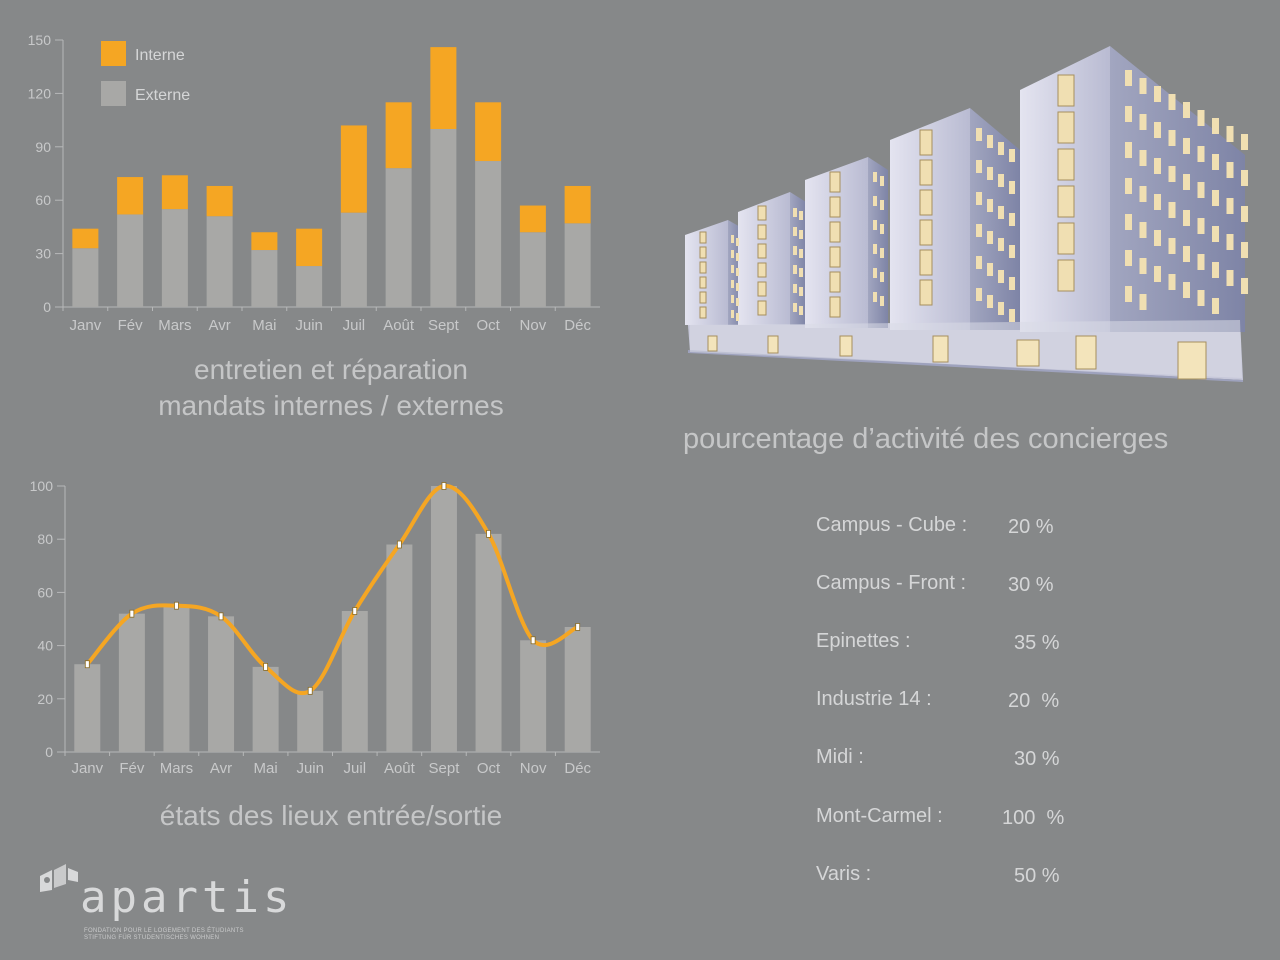 Image resolution: width=1280 pixels, height=960 pixels. What do you see at coordinates (331, 815) in the screenshot?
I see `chart2-title: états des lieux entrée/sortie` at bounding box center [331, 815].